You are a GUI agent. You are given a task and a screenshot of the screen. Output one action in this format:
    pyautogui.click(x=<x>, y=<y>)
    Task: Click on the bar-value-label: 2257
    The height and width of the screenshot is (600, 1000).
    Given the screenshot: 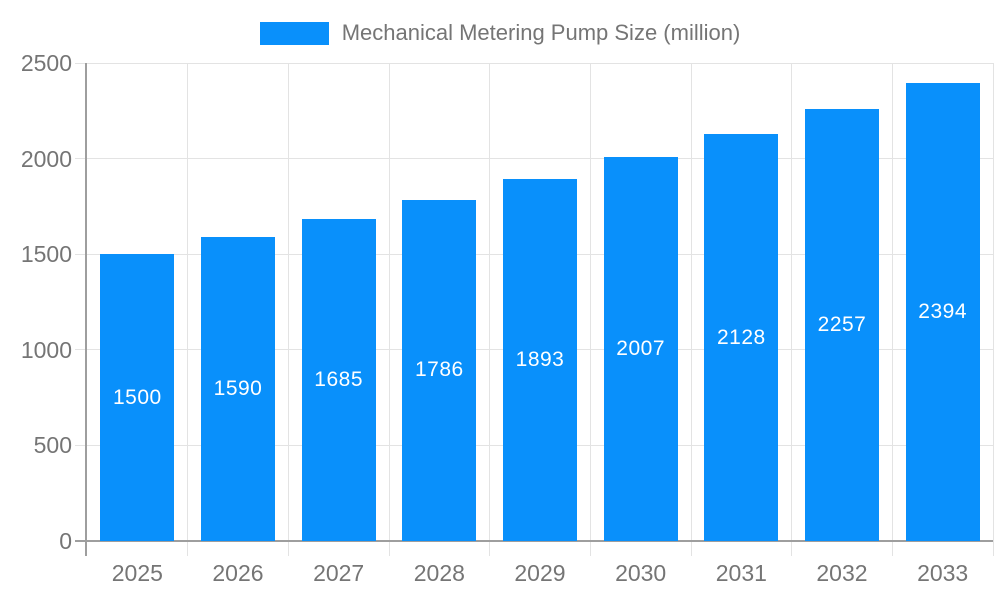 What is the action you would take?
    pyautogui.click(x=842, y=325)
    